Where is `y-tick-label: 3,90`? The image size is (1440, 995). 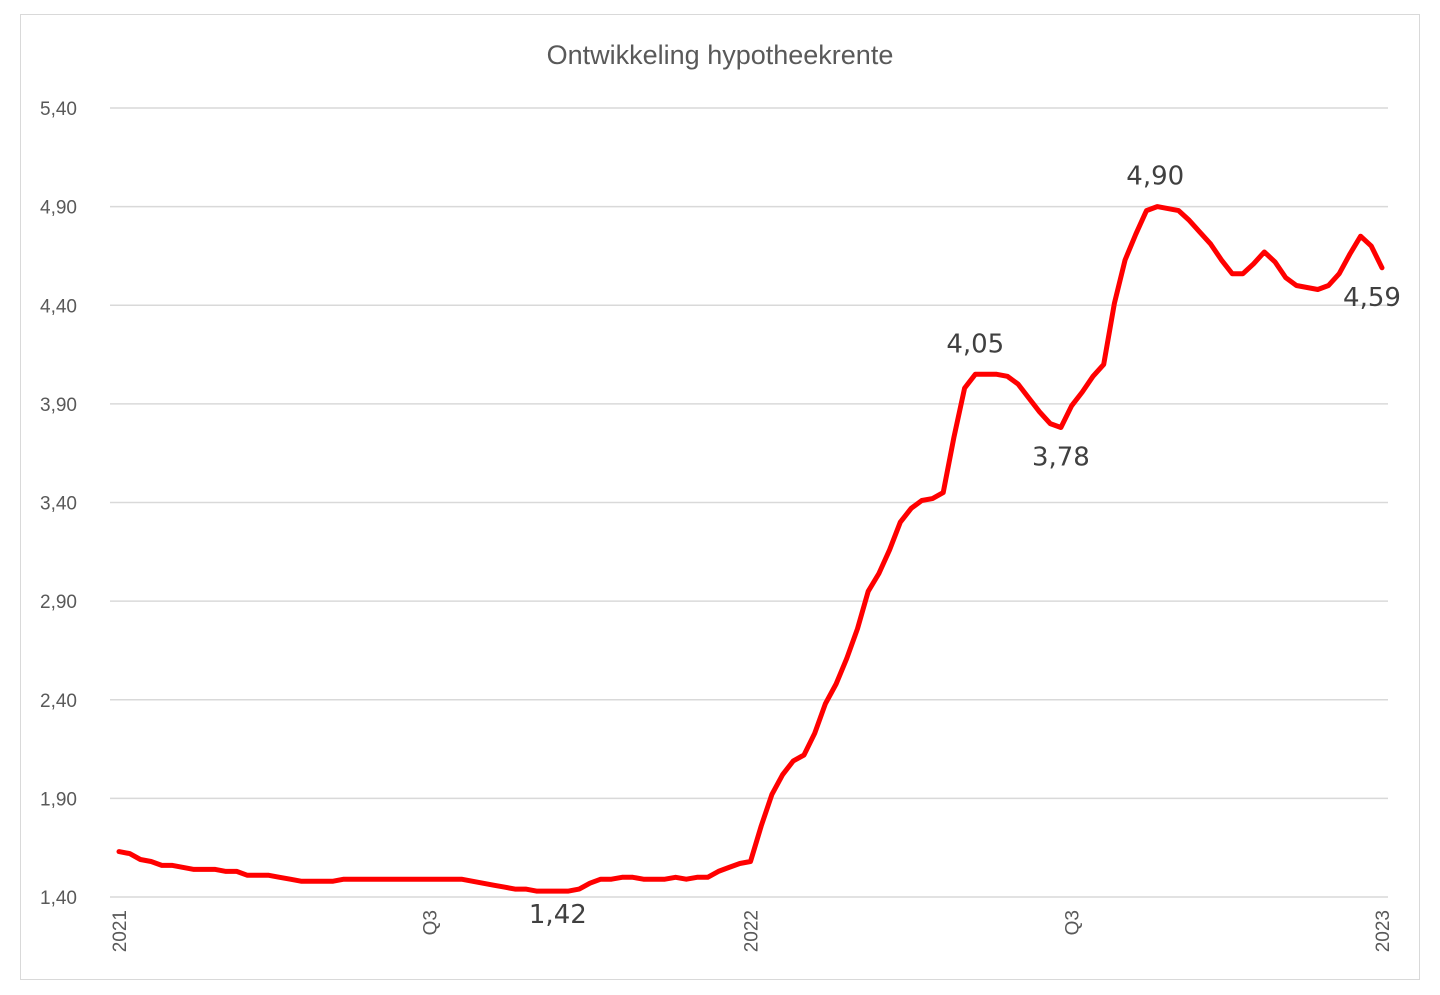 y-tick-label: 3,90 is located at coordinates (58, 405).